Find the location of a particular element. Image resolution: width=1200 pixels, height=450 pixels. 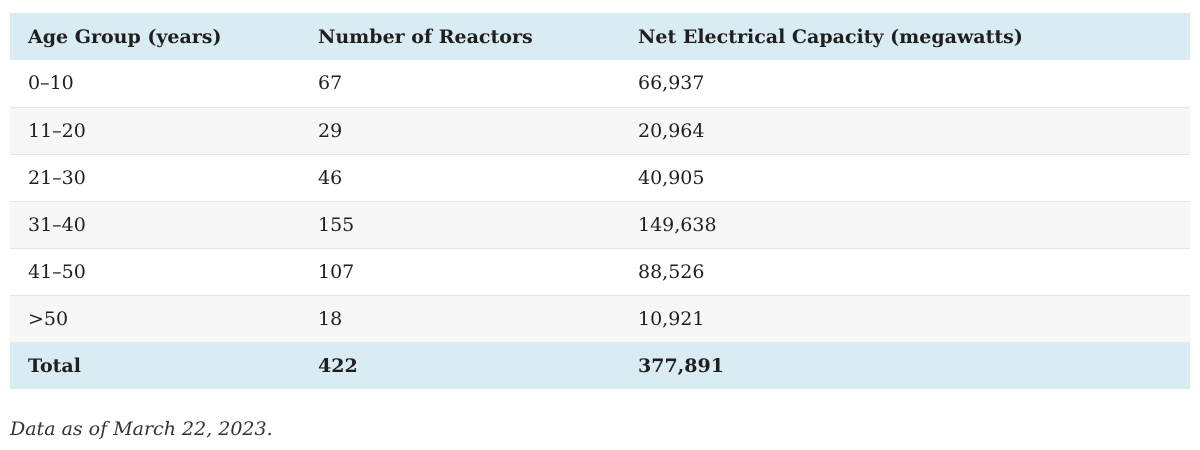

cell-age-group: 0–10 is located at coordinates (51, 83).